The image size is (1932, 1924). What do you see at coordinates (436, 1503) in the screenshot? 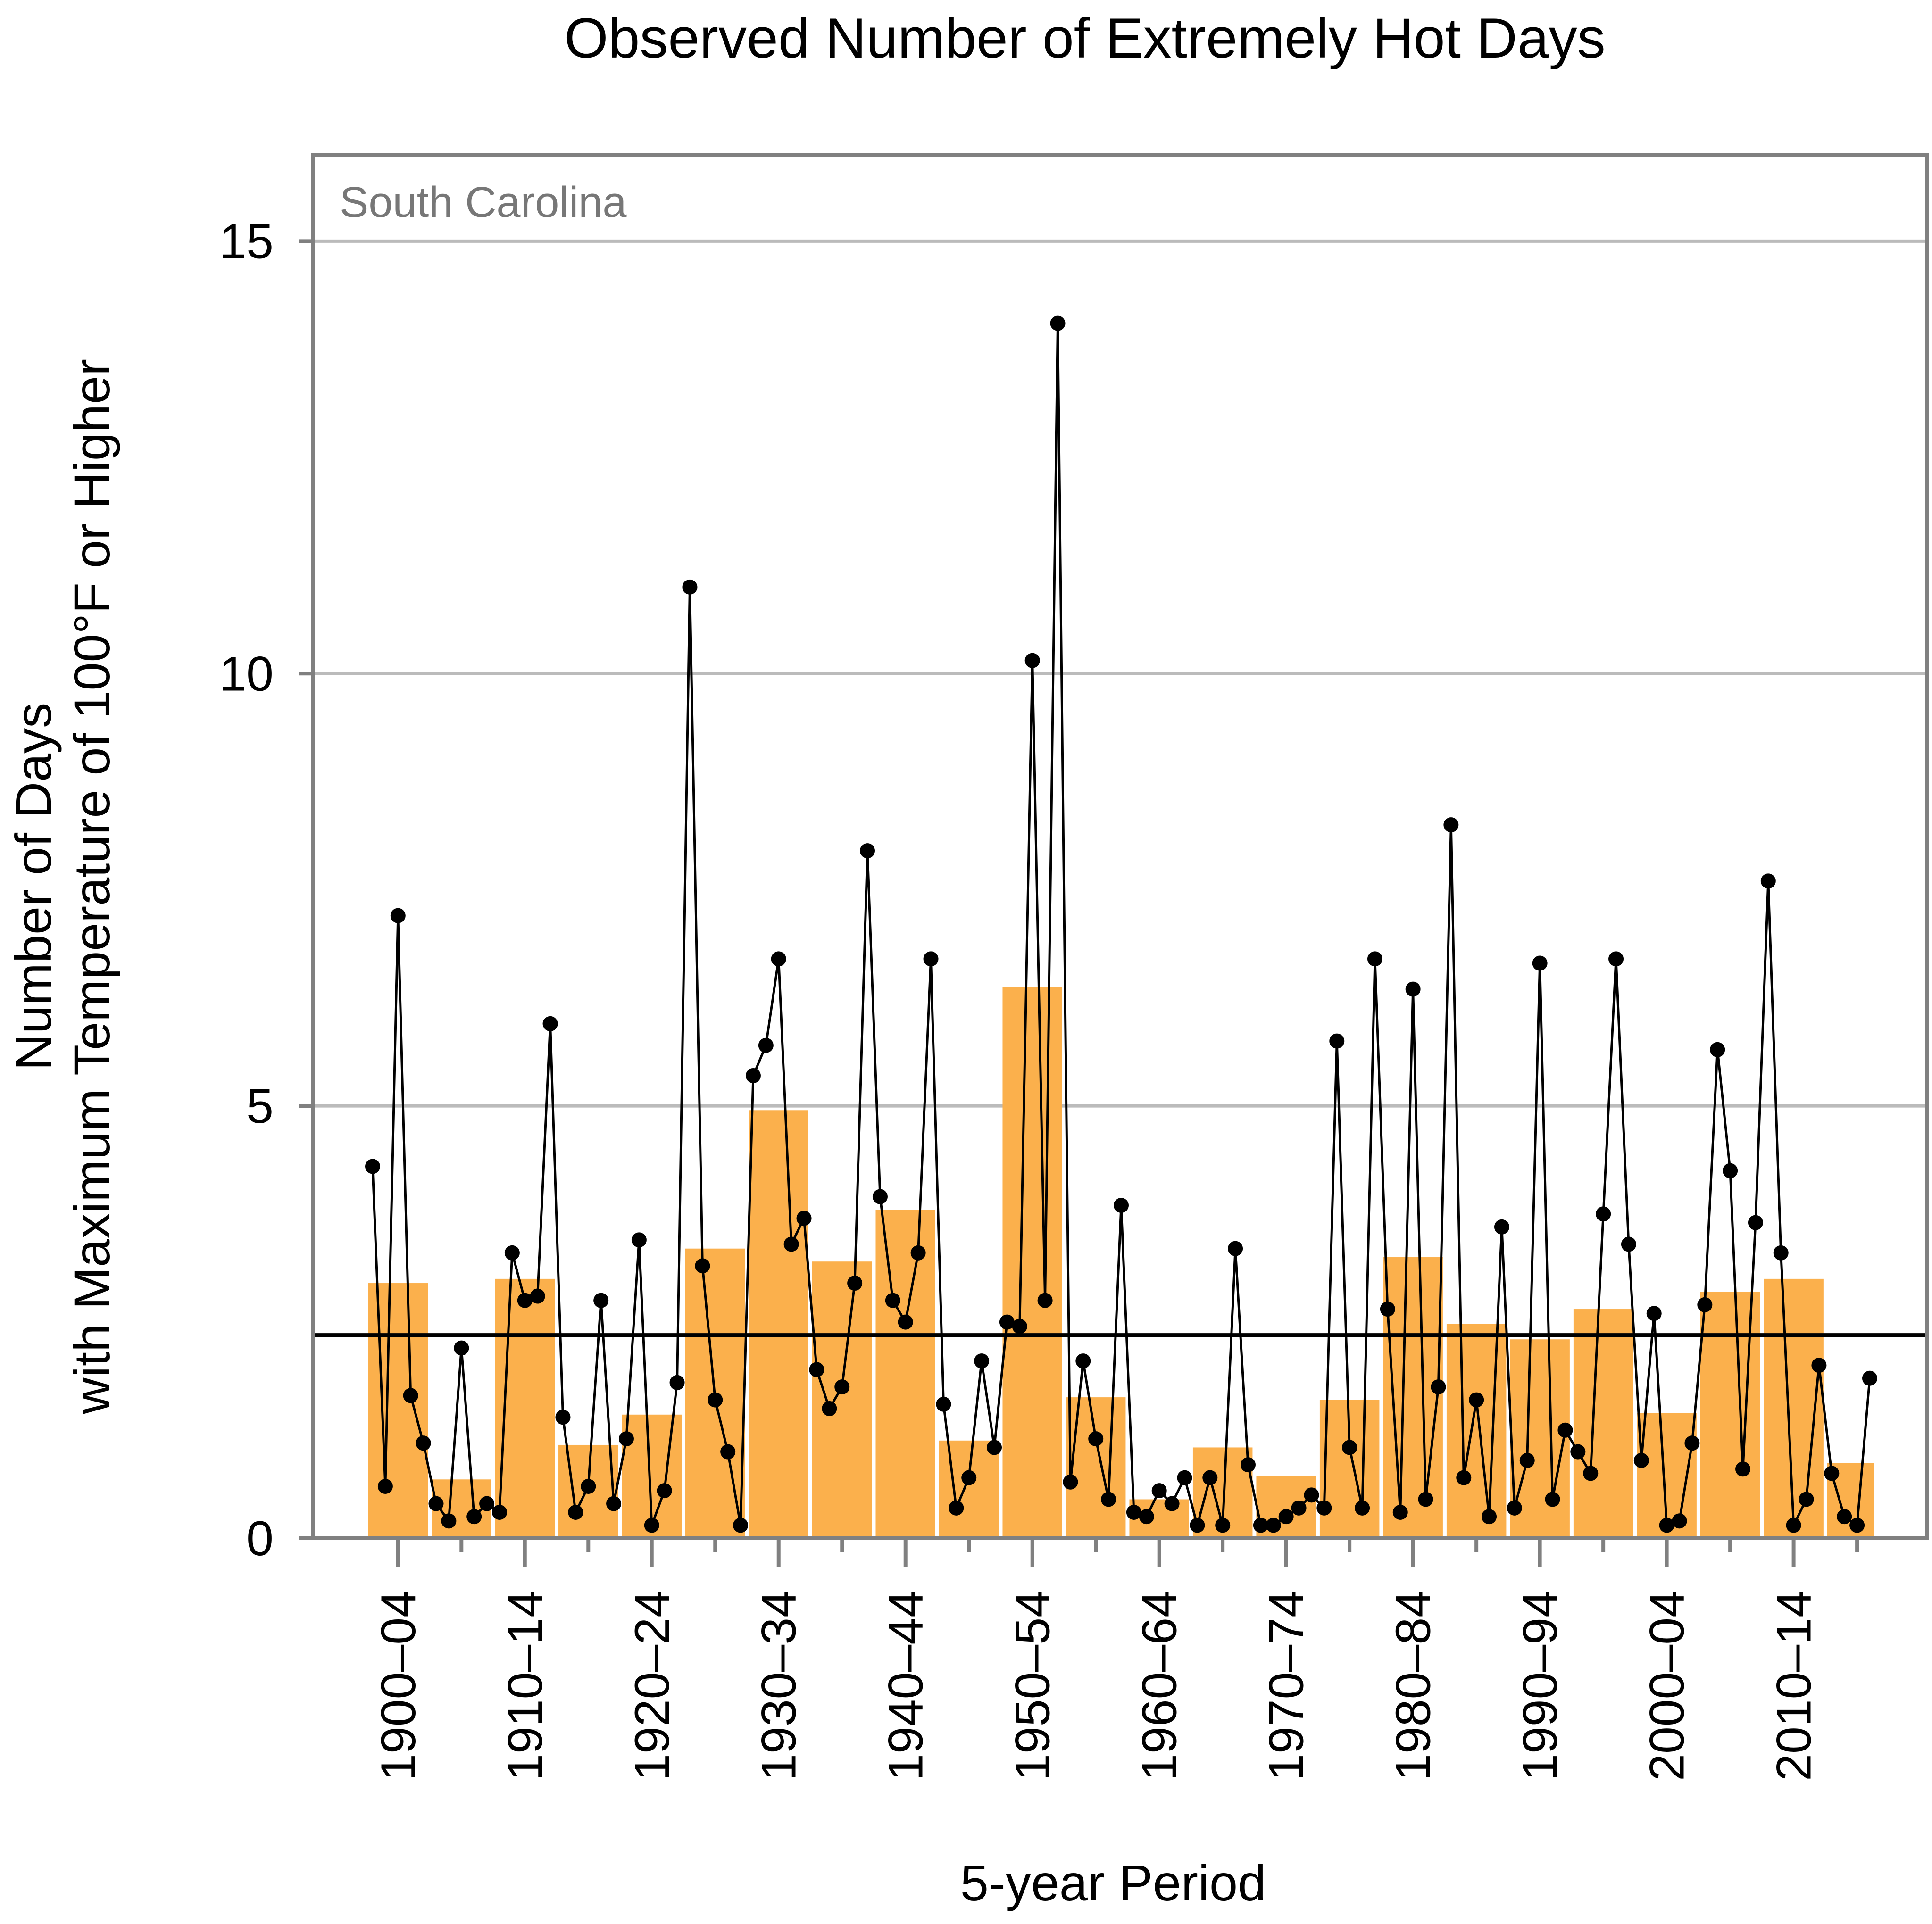
I see `point-1905` at bounding box center [436, 1503].